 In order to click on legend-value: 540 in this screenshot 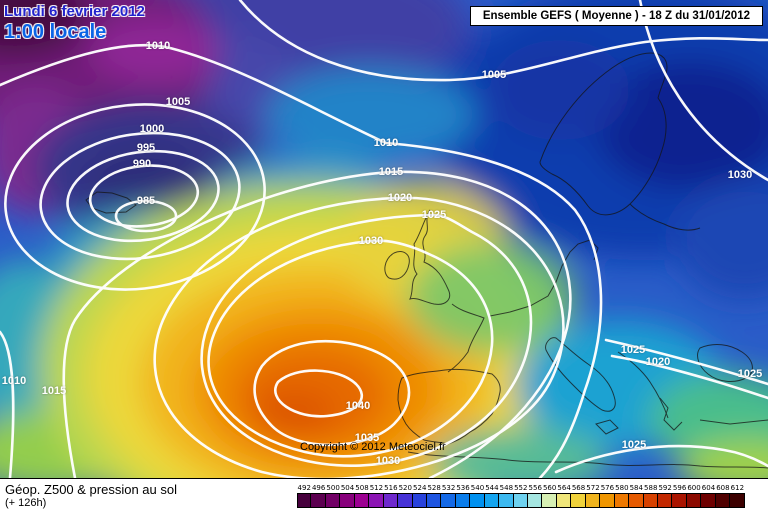, I will do `click(477, 487)`.